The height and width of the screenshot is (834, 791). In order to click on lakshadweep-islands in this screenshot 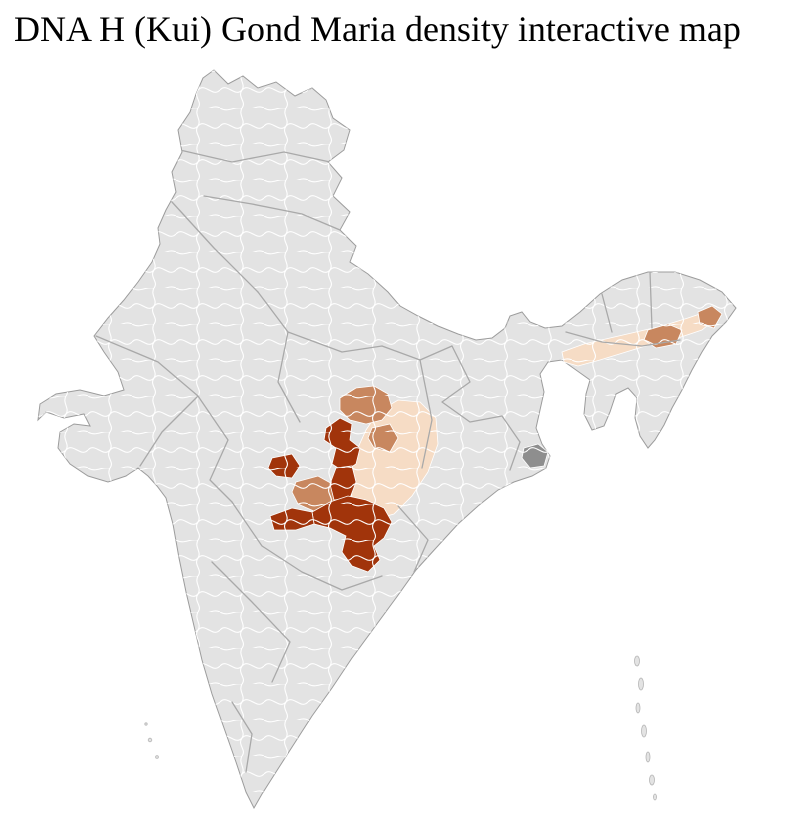, I will do `click(151, 740)`.